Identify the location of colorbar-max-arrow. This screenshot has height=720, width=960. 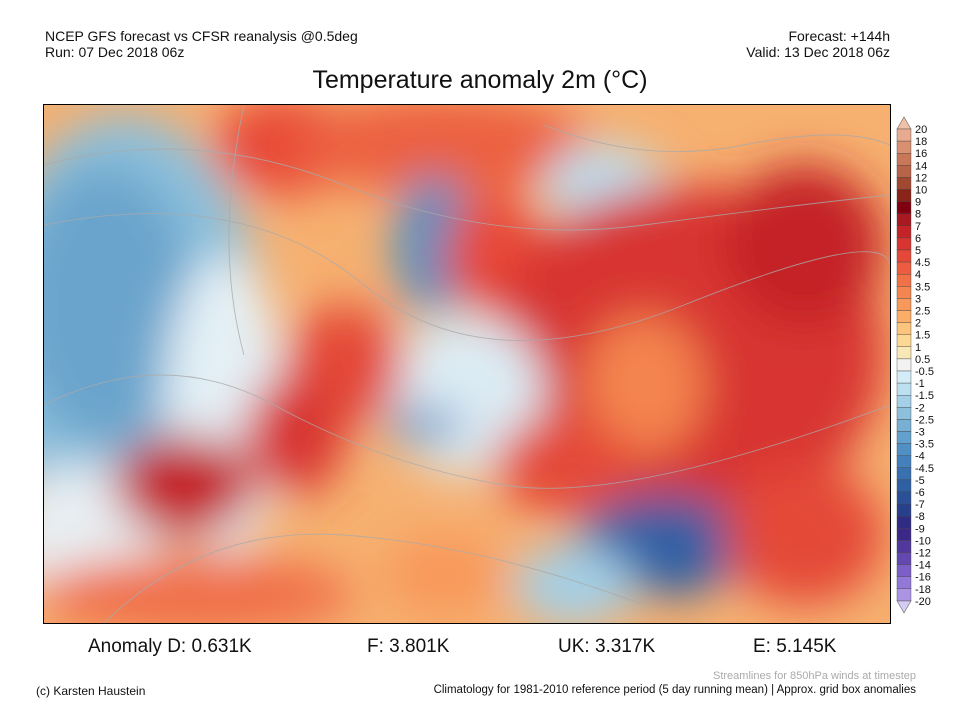
(904, 123).